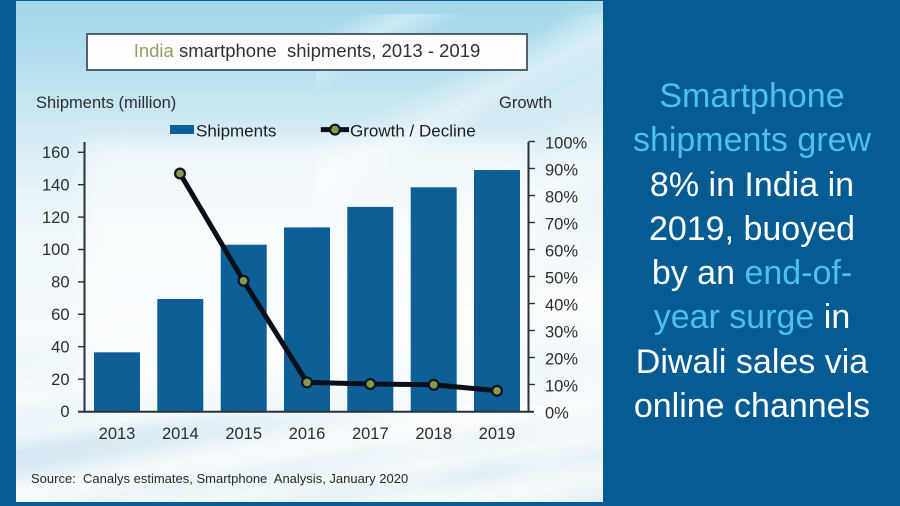 The image size is (900, 506). What do you see at coordinates (60, 347) in the screenshot?
I see `svg-text: 40` at bounding box center [60, 347].